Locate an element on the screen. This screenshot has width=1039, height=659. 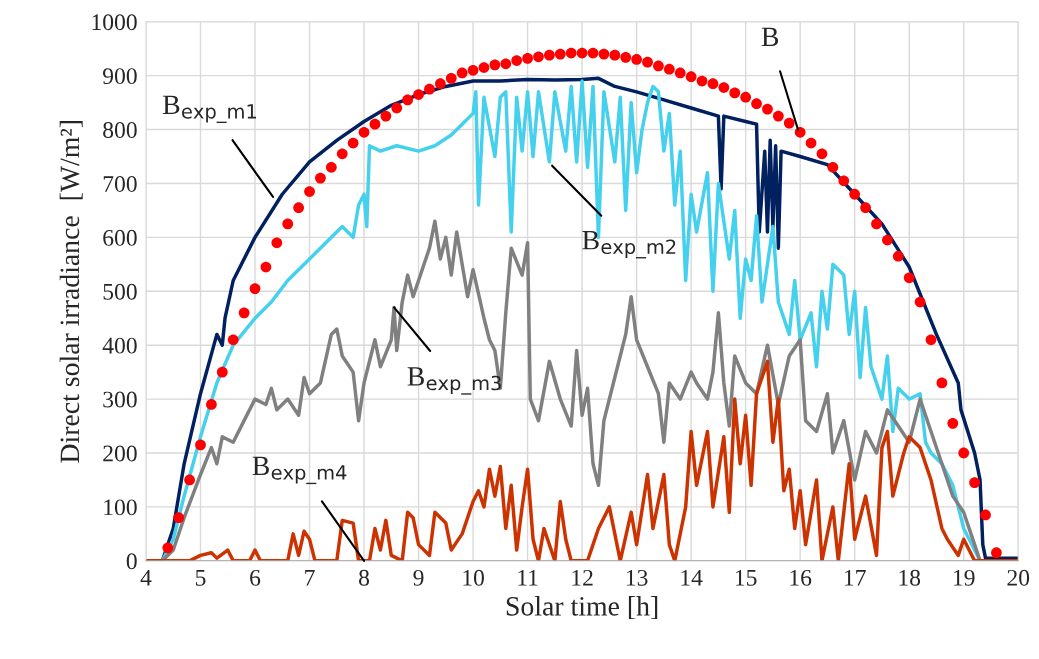
x-tick-label: 10 is located at coordinates (473, 577).